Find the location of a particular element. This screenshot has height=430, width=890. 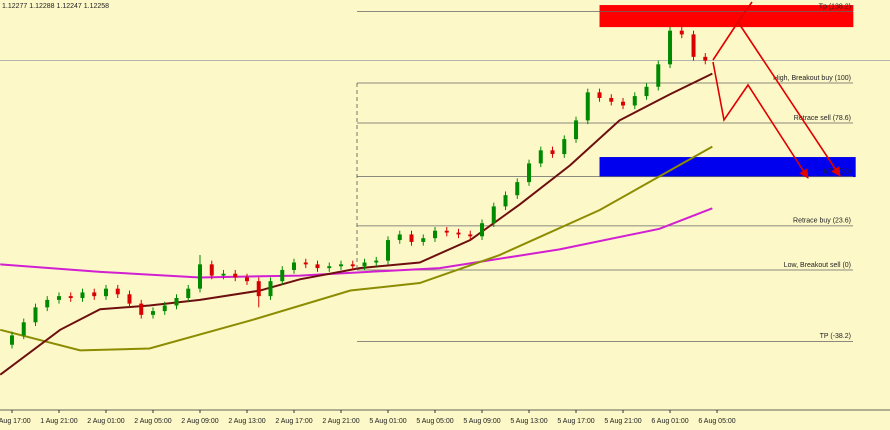

fib-label: Low, Breakout sell (0) is located at coordinates (817, 265).